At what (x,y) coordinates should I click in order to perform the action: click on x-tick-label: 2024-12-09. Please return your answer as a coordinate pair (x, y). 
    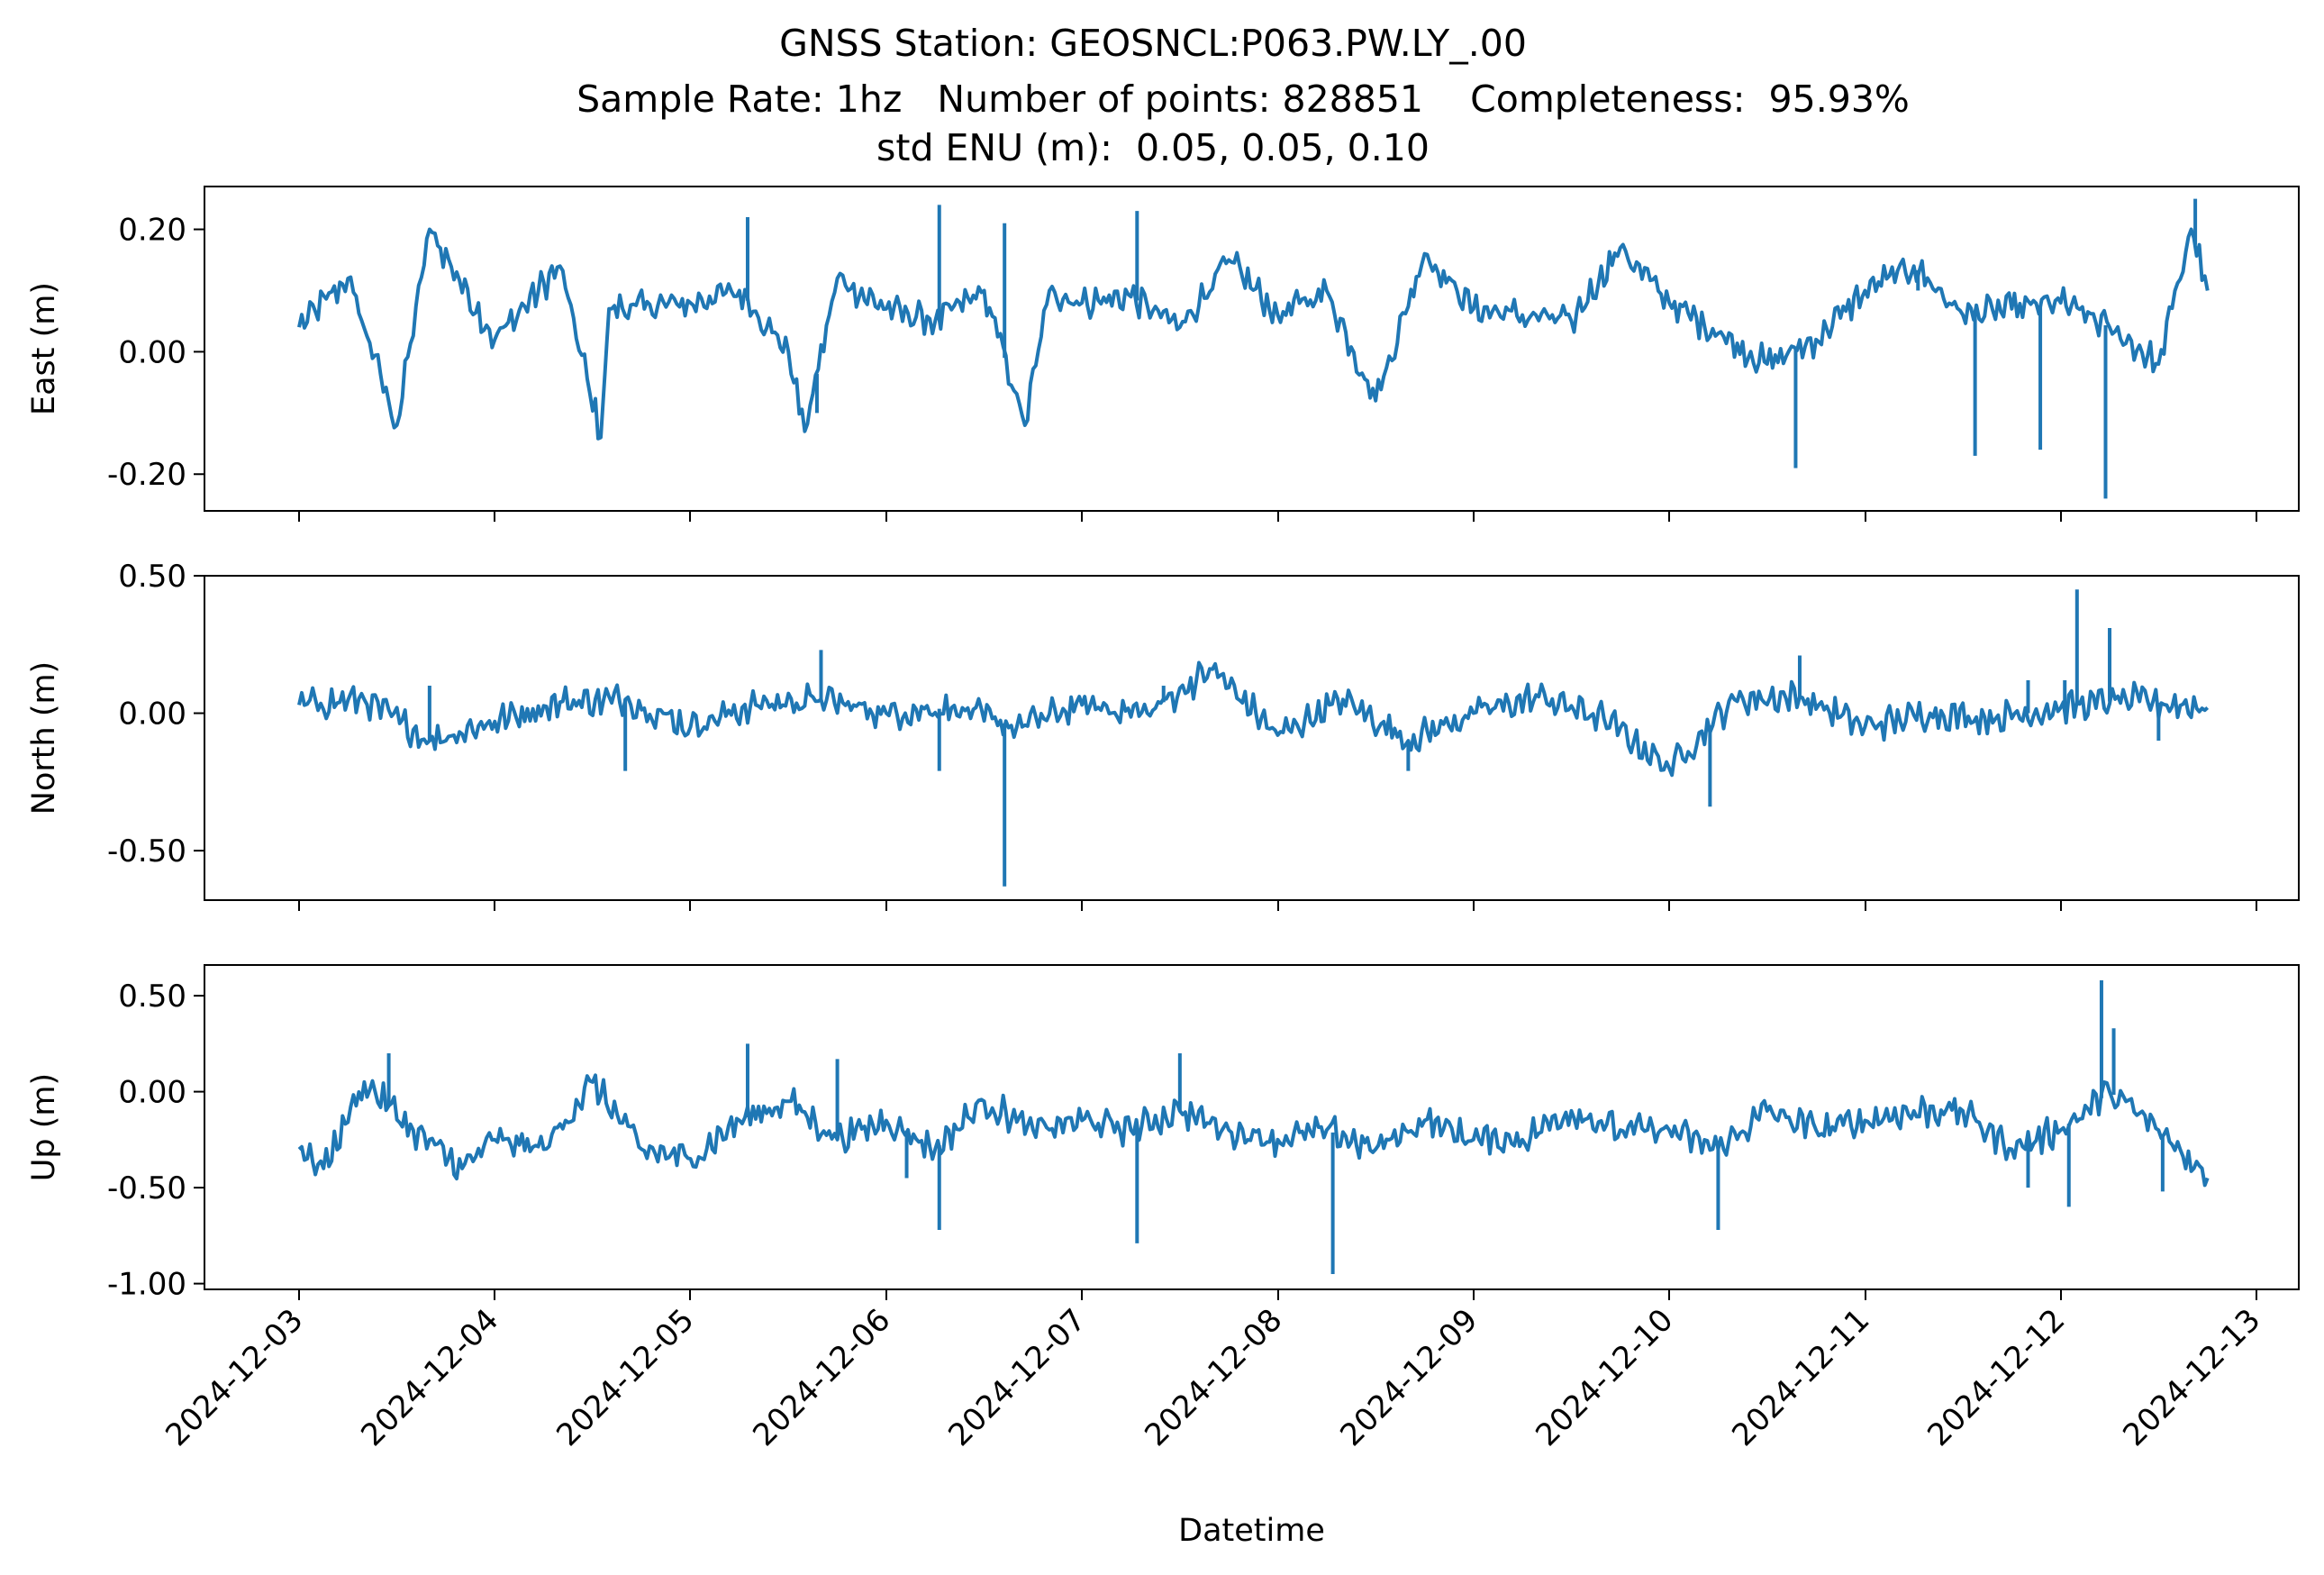
    Looking at the image, I should click on (1408, 1377).